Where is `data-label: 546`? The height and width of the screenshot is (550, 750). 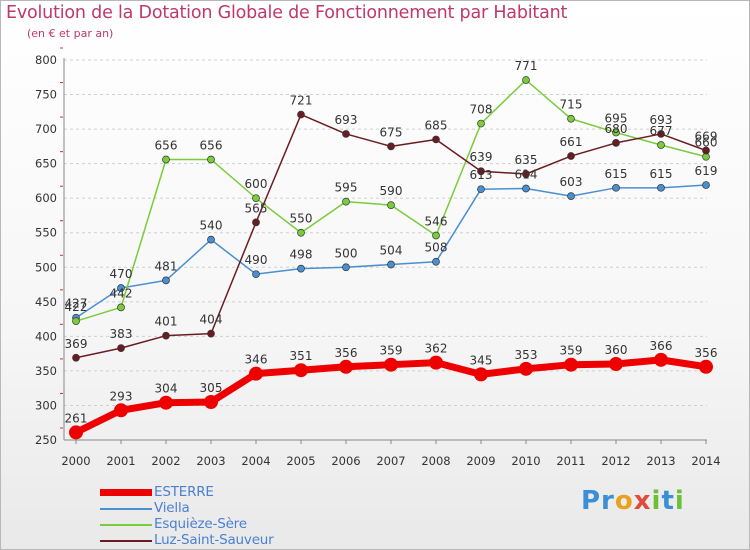 data-label: 546 is located at coordinates (436, 221).